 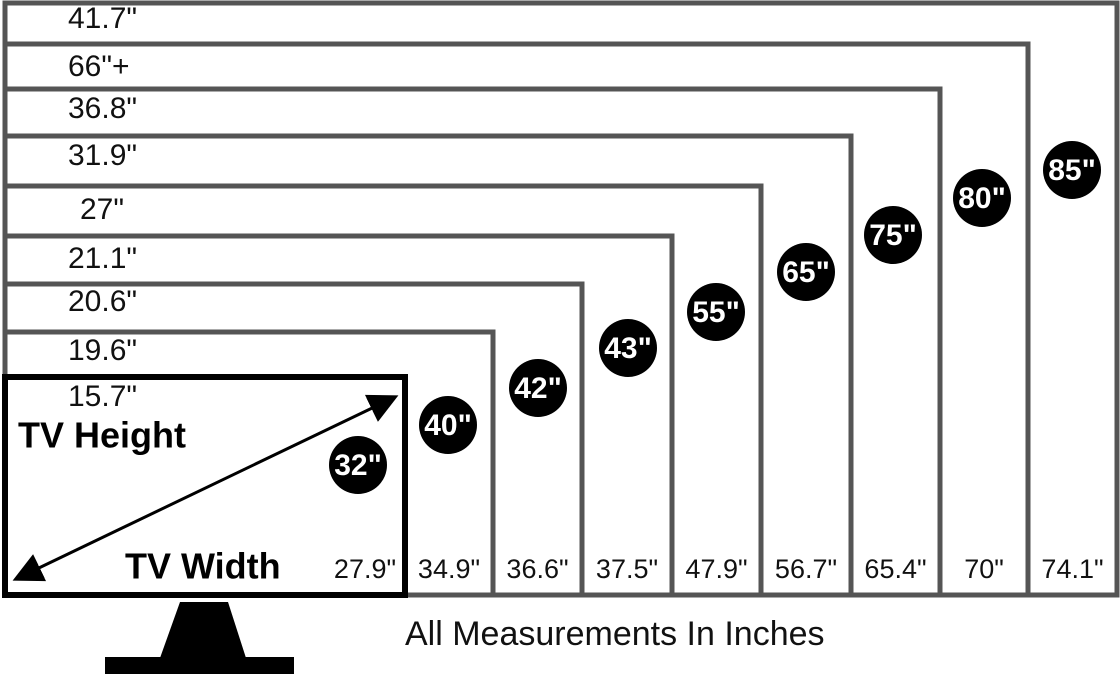 What do you see at coordinates (102, 435) in the screenshot?
I see `height-label: TV Height` at bounding box center [102, 435].